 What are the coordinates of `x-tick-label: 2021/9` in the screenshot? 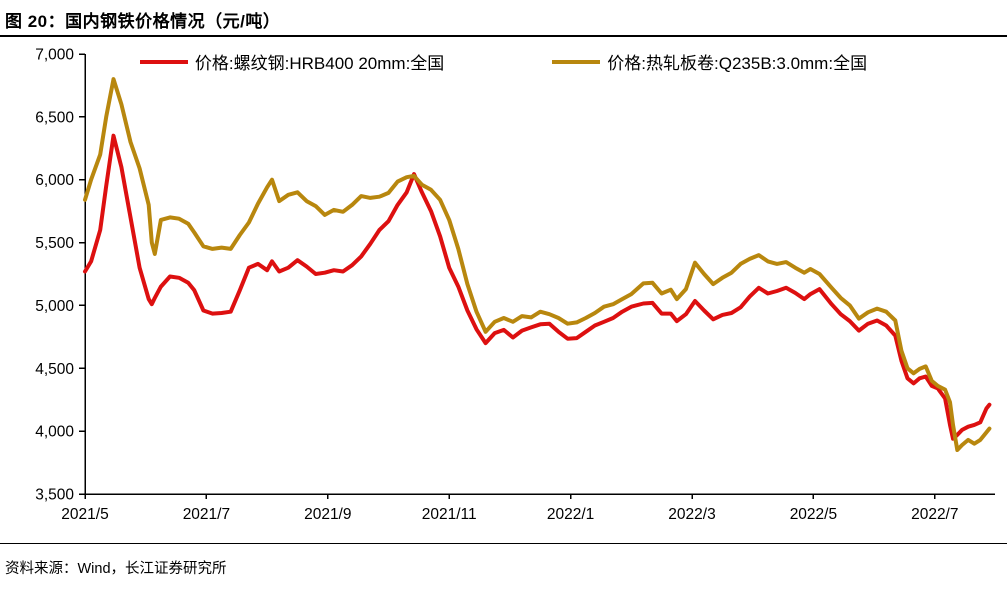 It's located at (327, 514).